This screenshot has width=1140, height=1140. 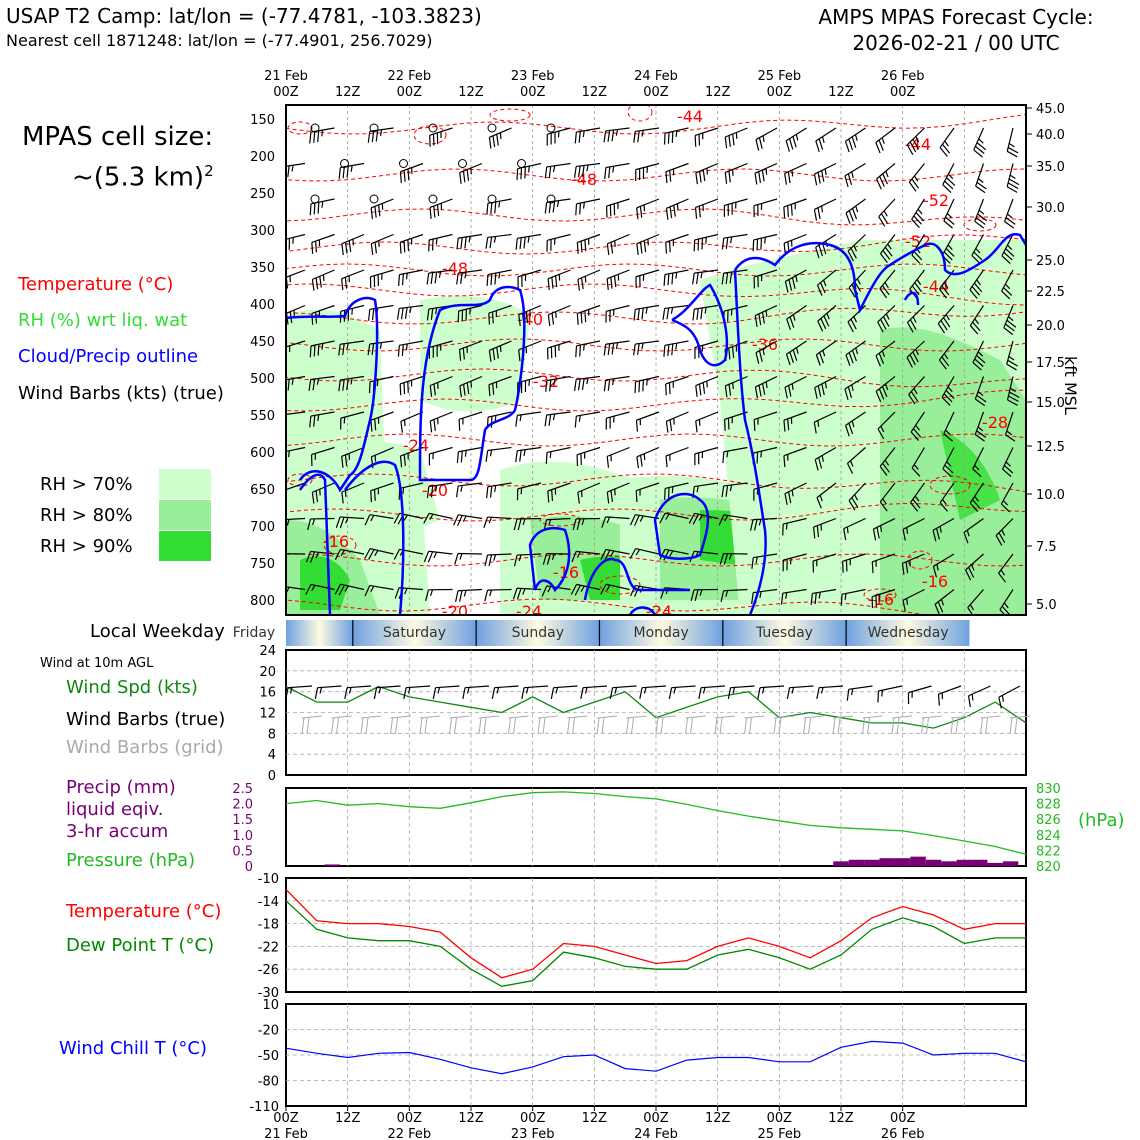 I want to click on rh-70-swatch, so click(x=185, y=484).